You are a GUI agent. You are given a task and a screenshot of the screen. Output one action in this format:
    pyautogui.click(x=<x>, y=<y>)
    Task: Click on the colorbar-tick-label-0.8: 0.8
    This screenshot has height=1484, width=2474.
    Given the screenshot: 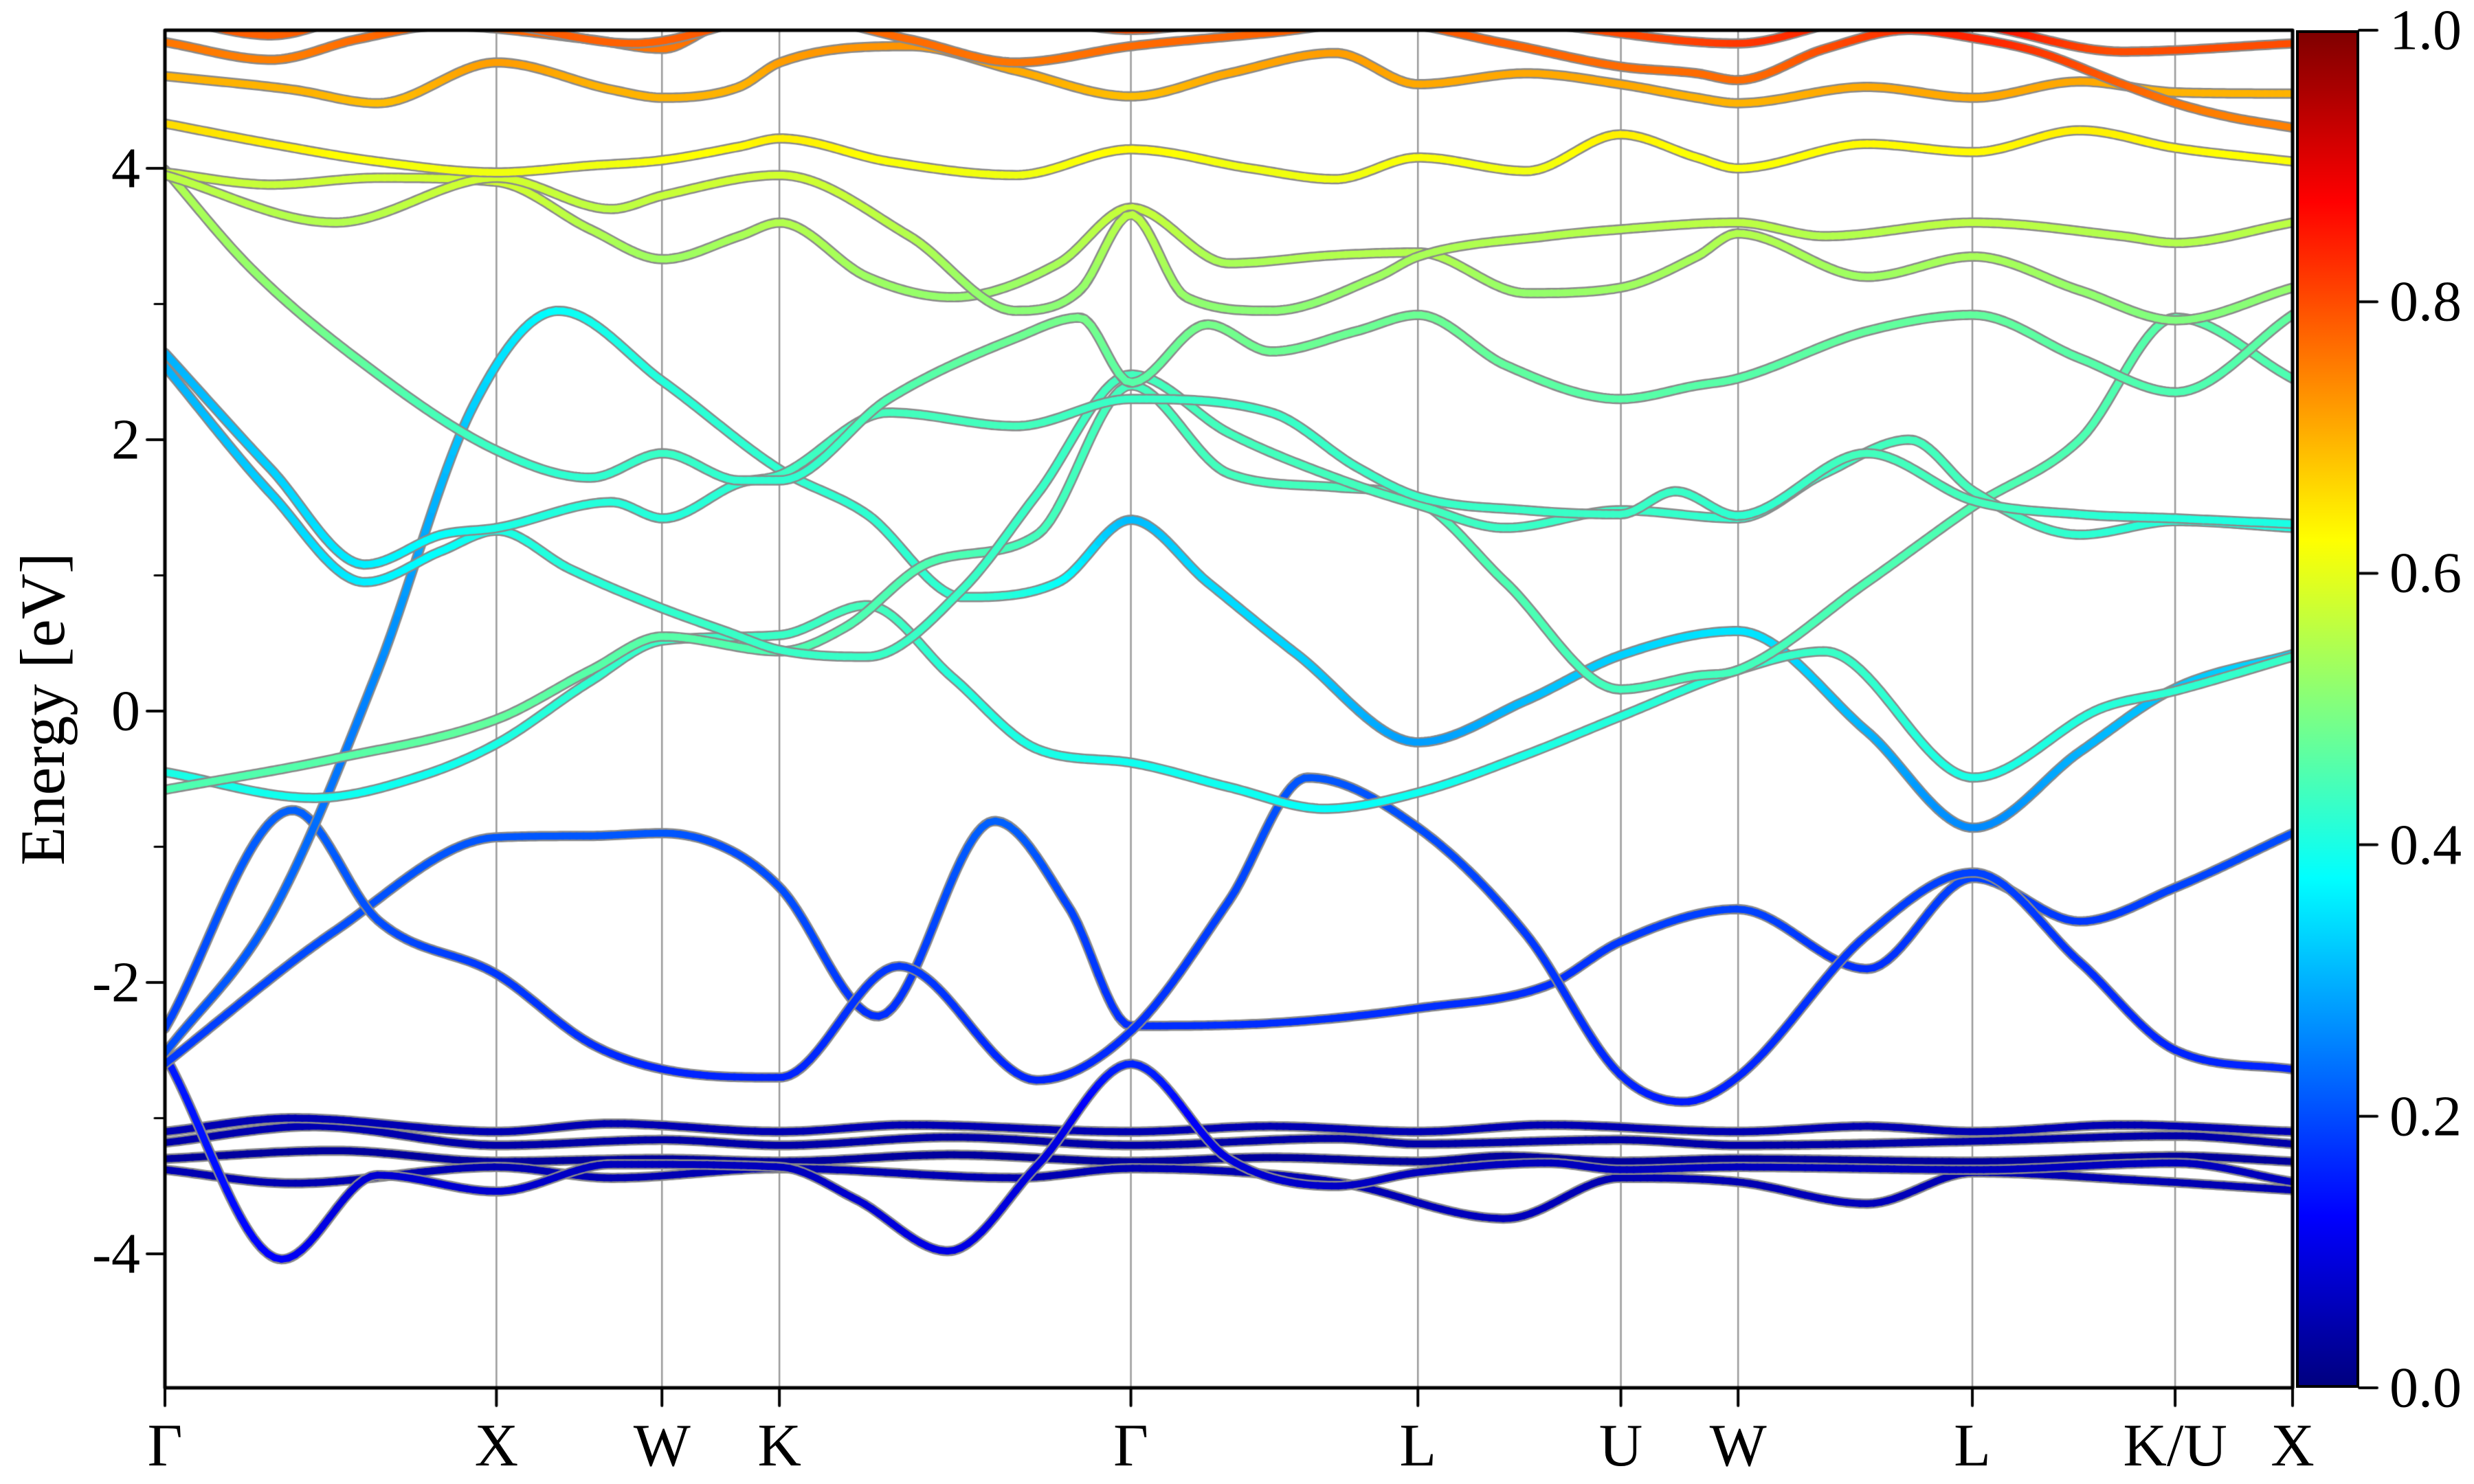 What is the action you would take?
    pyautogui.click(x=2425, y=301)
    